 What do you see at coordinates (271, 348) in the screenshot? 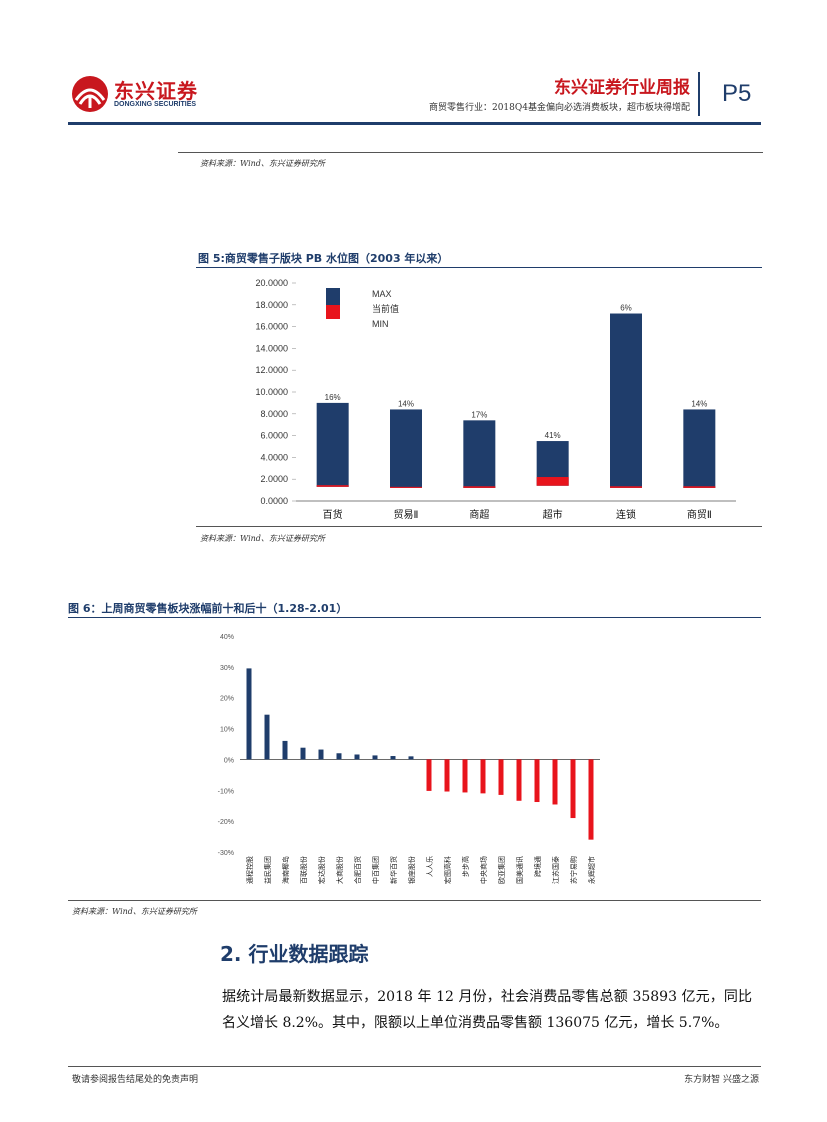
I see `y-tick-label: 14.0000` at bounding box center [271, 348].